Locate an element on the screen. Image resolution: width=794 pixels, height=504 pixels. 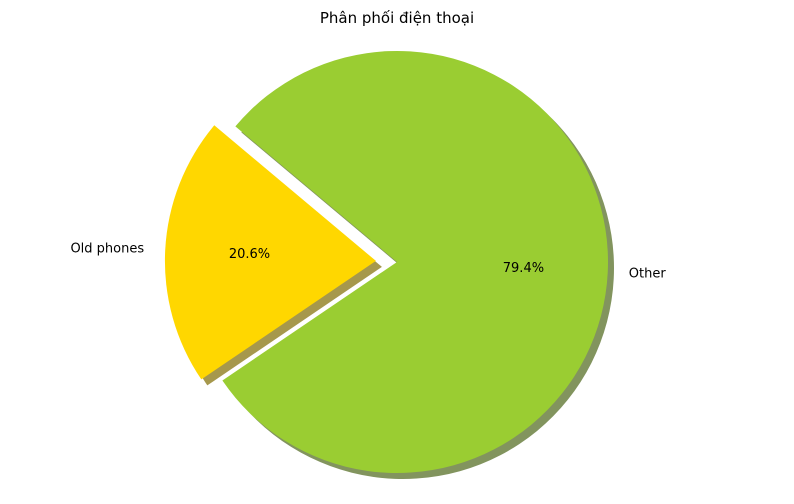
slice-percent-label: 79.4% is located at coordinates (523, 268).